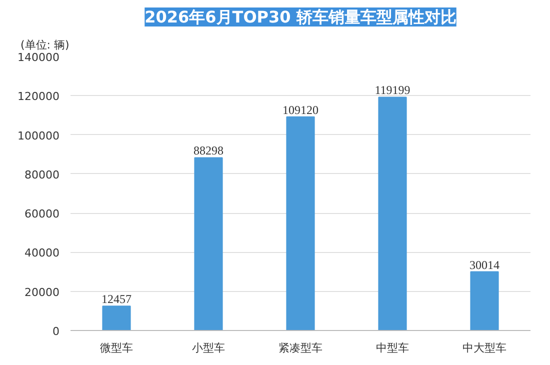 The height and width of the screenshot is (365, 550). I want to click on y-tick-label: 120000, so click(39, 97).